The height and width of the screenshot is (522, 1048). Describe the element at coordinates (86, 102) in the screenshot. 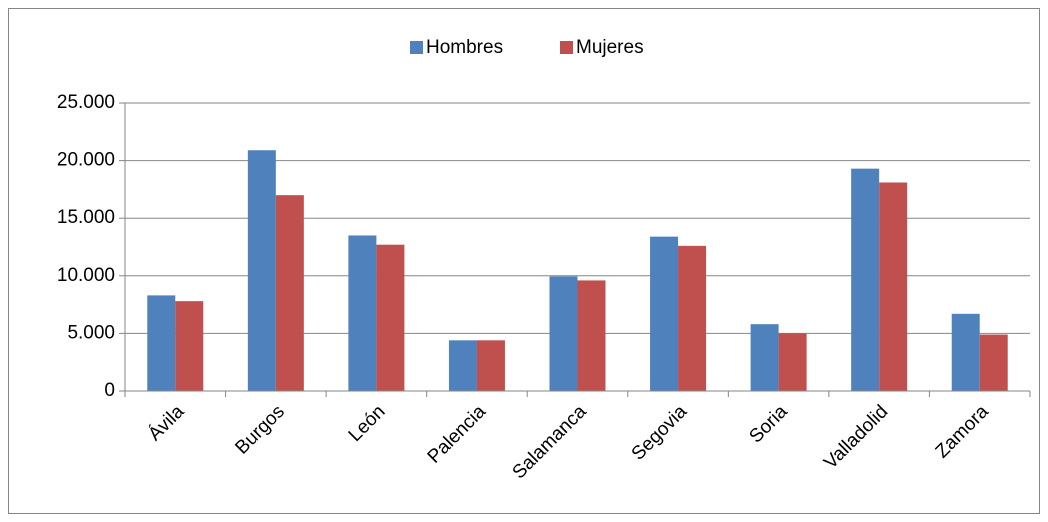

I see `y-tick-label: 25.000` at that location.